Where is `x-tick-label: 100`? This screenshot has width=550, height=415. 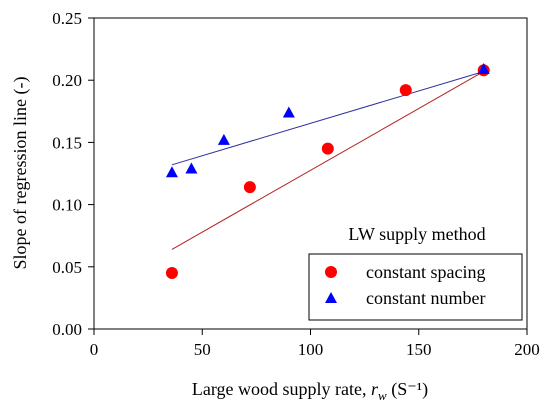 x-tick-label: 100 is located at coordinates (311, 349).